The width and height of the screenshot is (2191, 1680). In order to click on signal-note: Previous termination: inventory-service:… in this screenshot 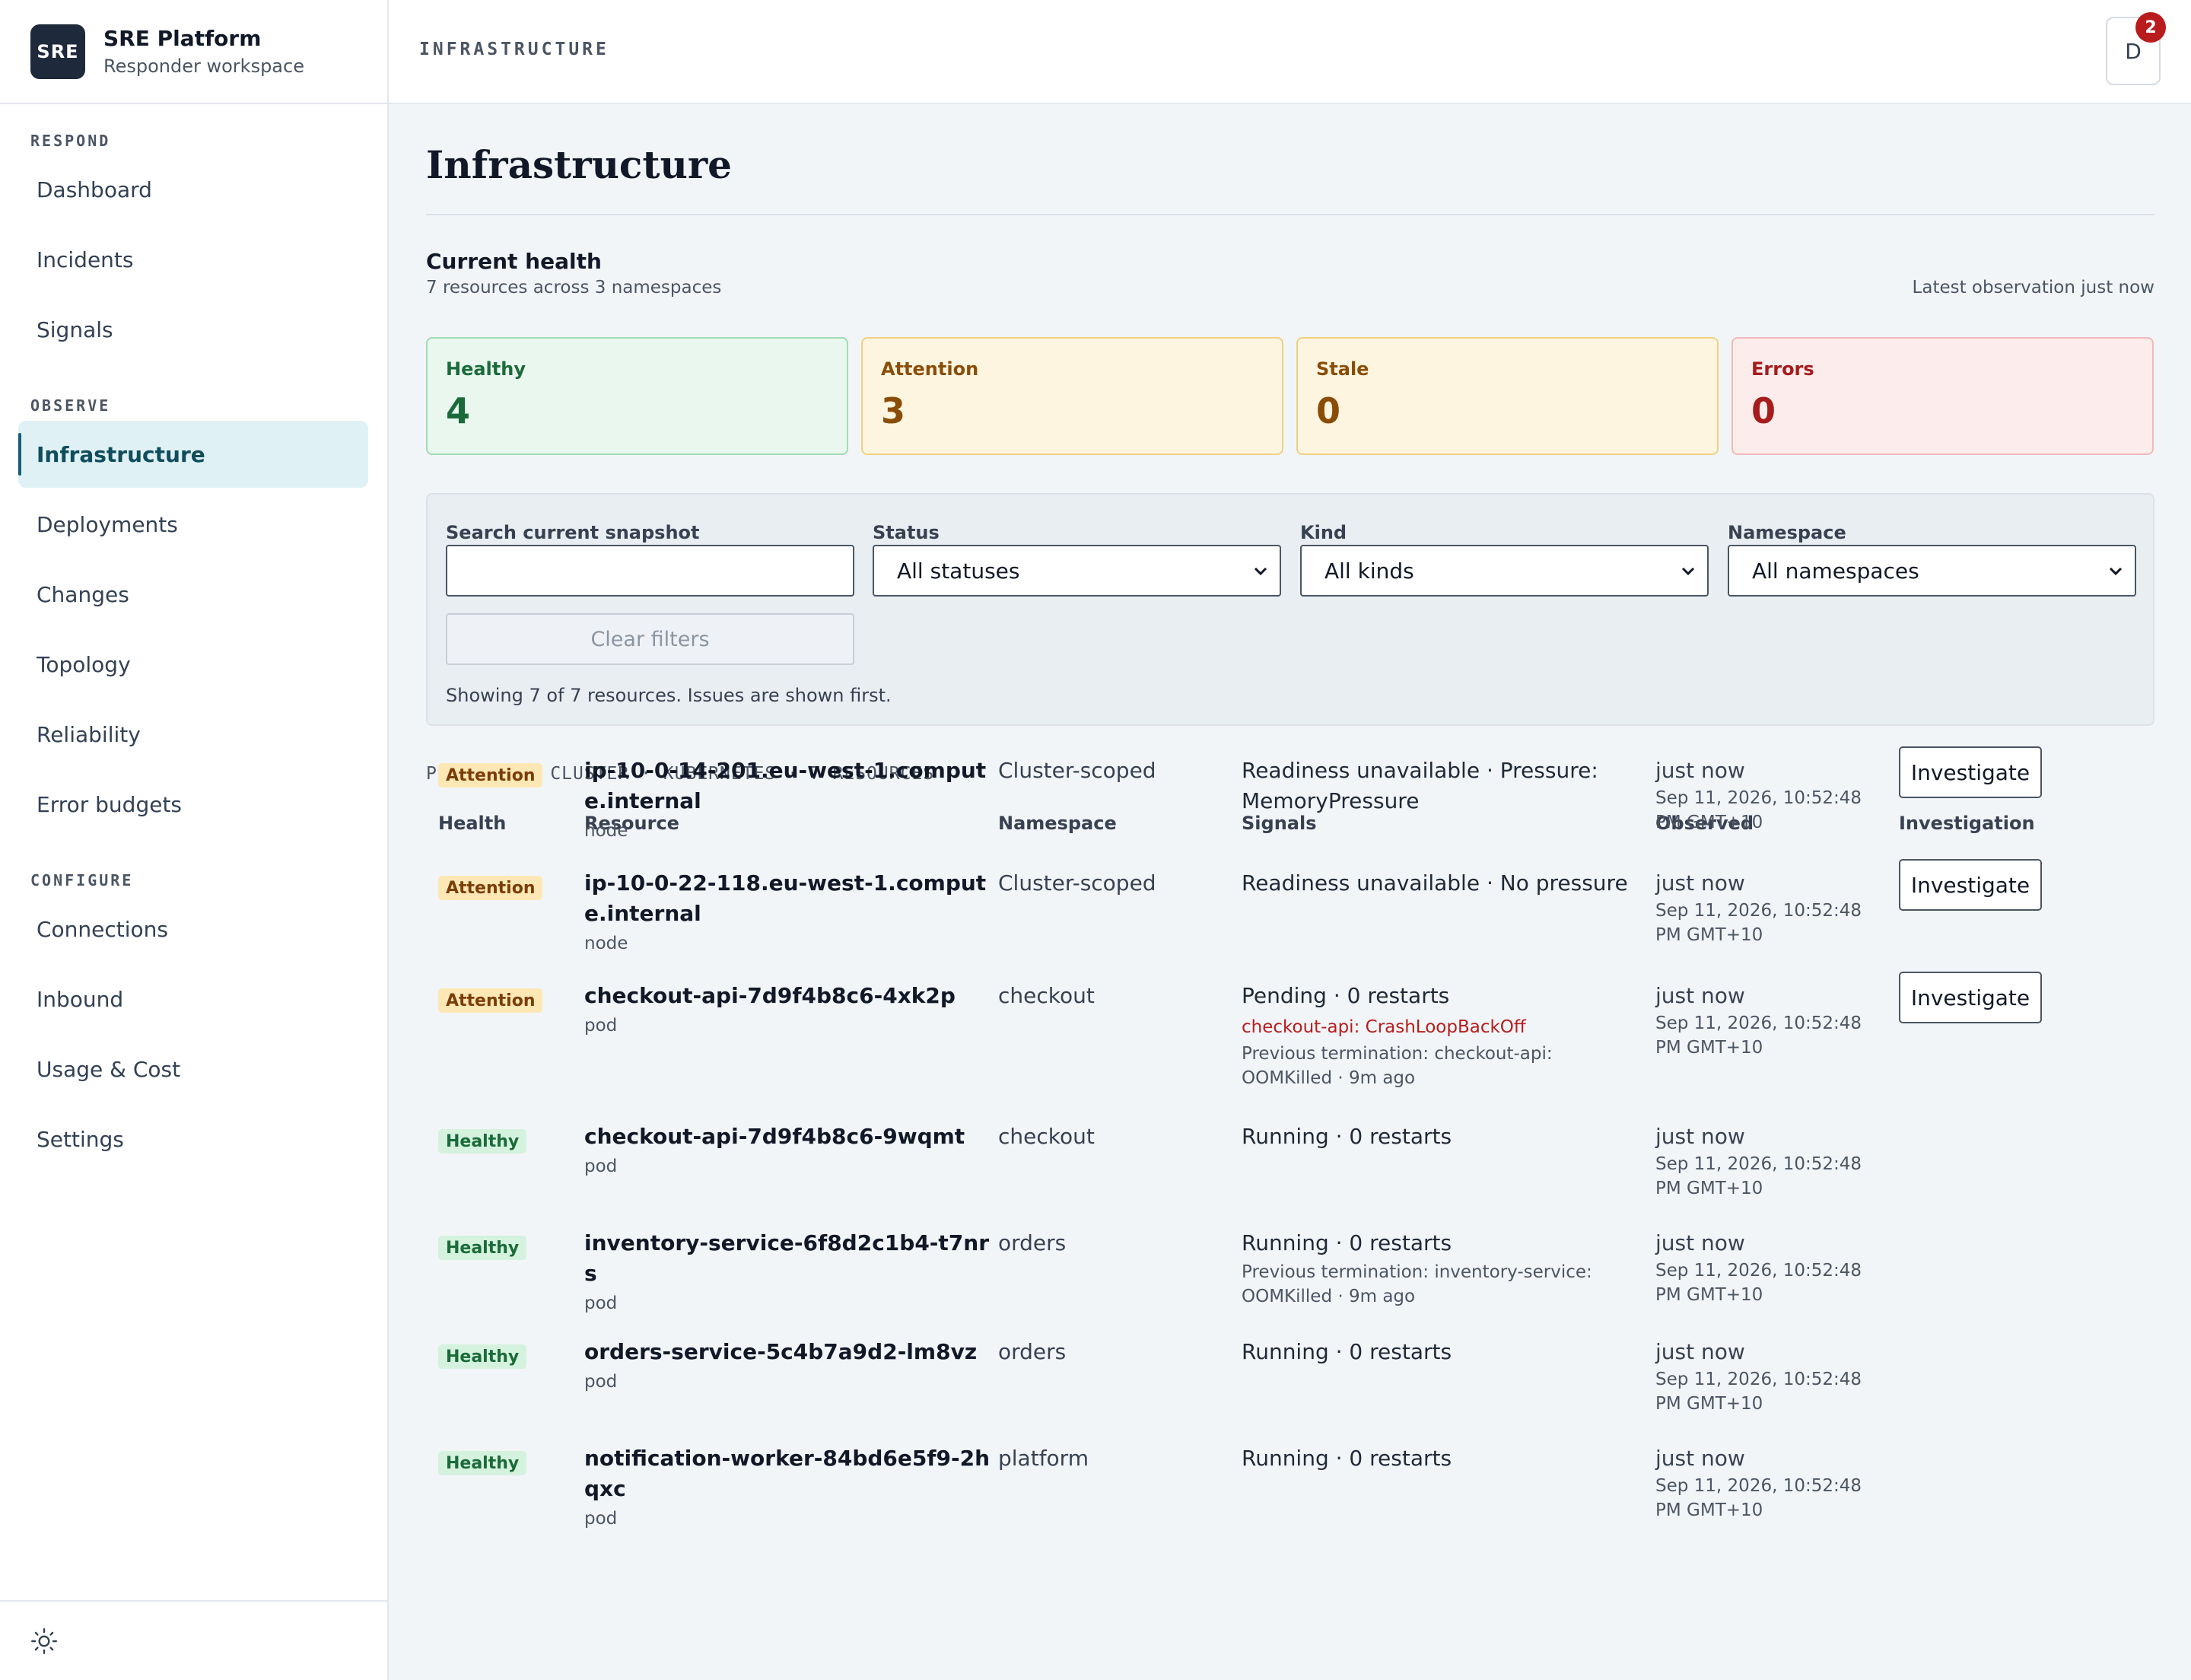, I will do `click(1417, 1284)`.